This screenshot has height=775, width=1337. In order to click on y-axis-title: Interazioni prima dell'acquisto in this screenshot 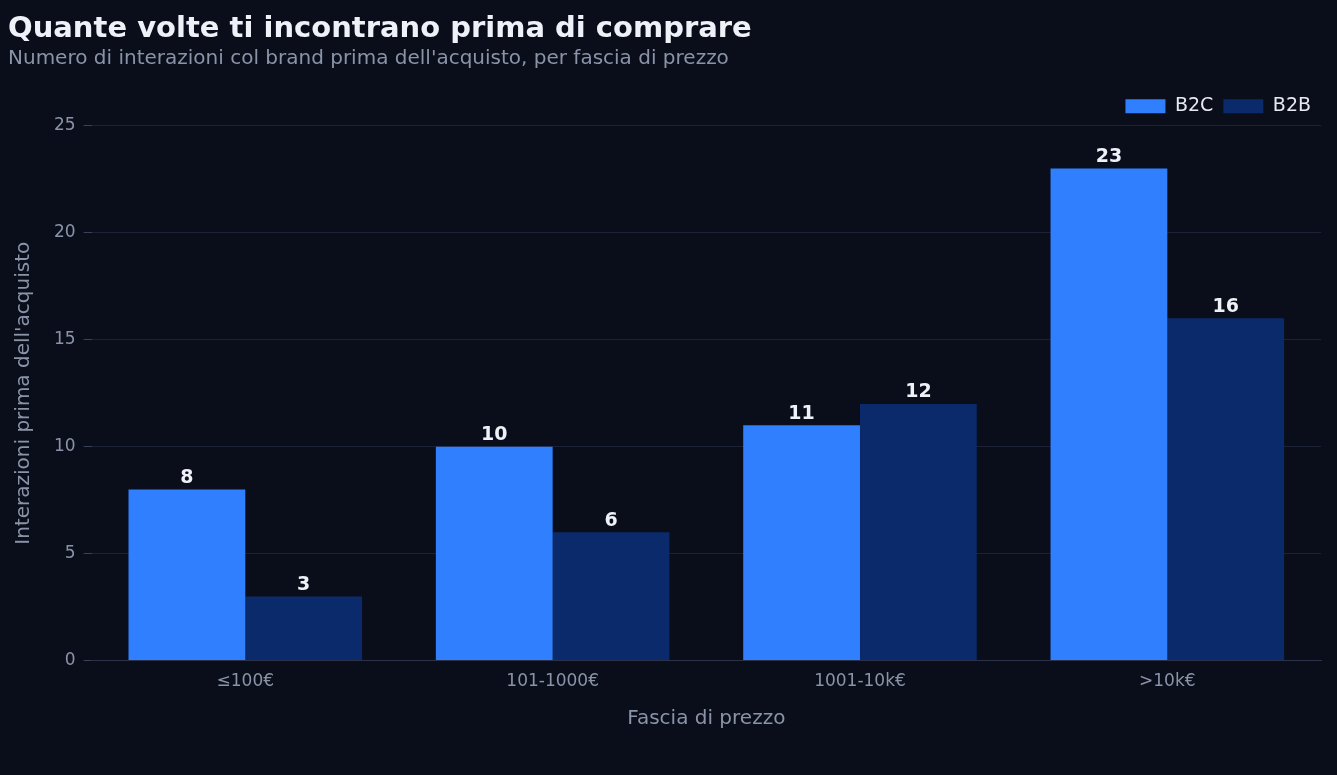, I will do `click(22, 393)`.